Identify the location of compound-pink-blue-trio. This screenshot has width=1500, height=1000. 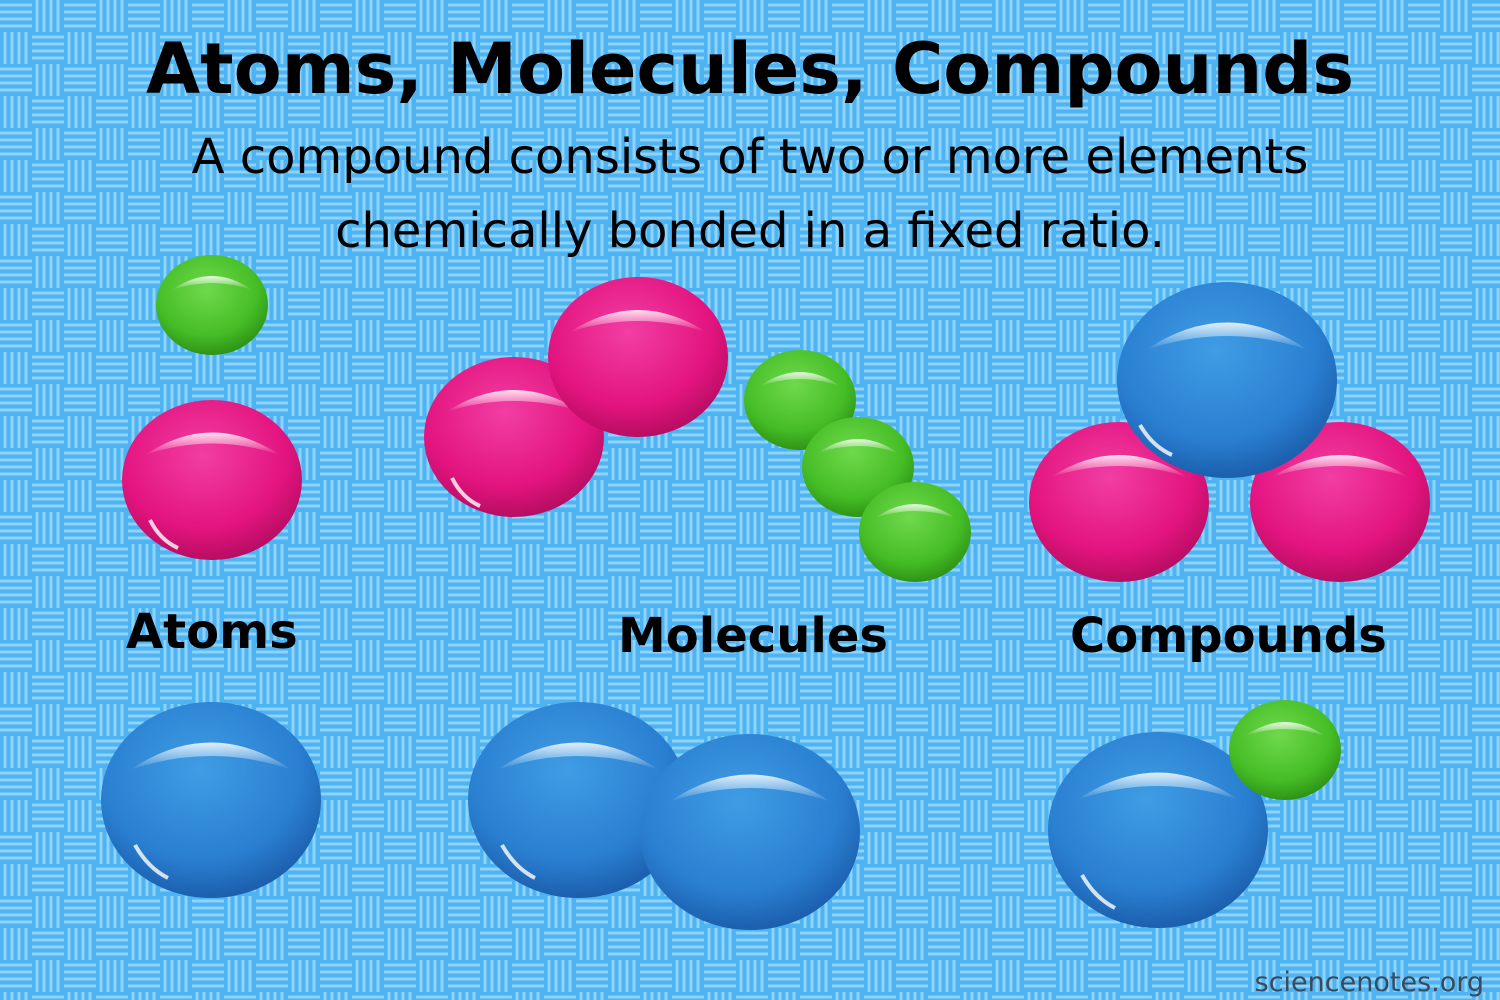
(1229, 432).